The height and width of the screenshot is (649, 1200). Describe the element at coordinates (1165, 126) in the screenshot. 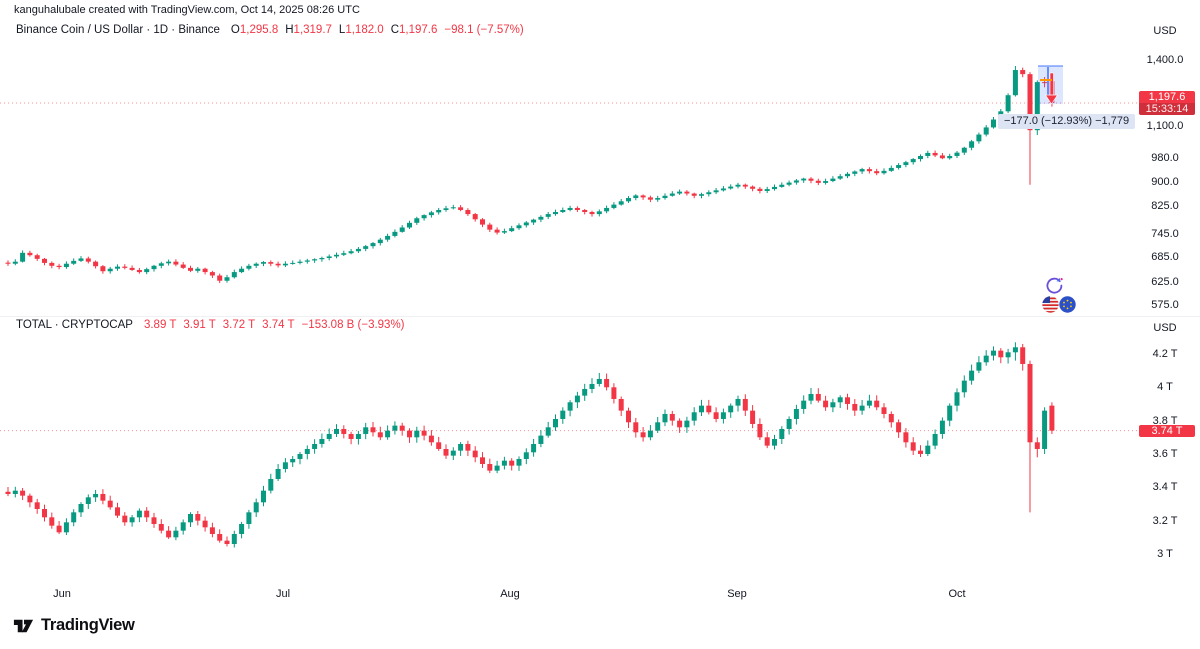

I see `price-tick: 1,100.0` at that location.